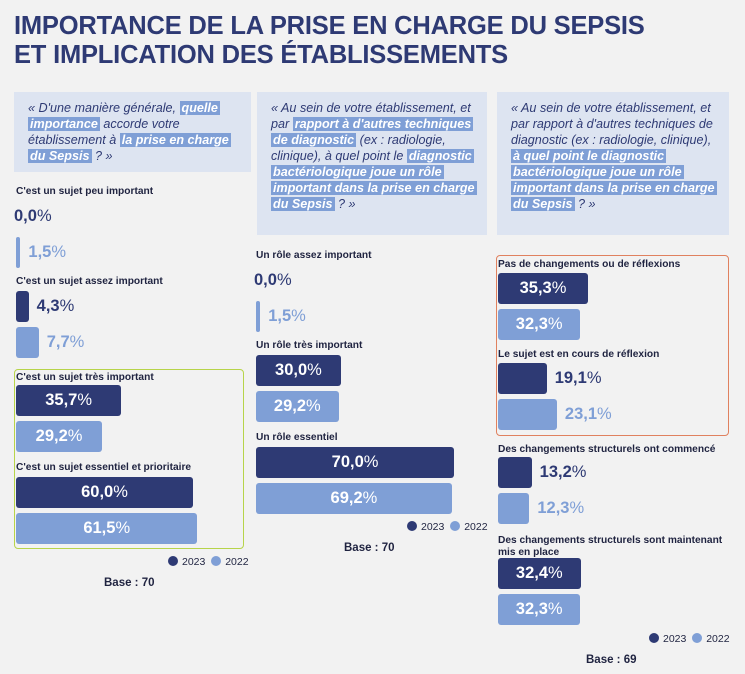 The image size is (745, 674). I want to click on question-text: « D'une manière générale,, so click(104, 108).